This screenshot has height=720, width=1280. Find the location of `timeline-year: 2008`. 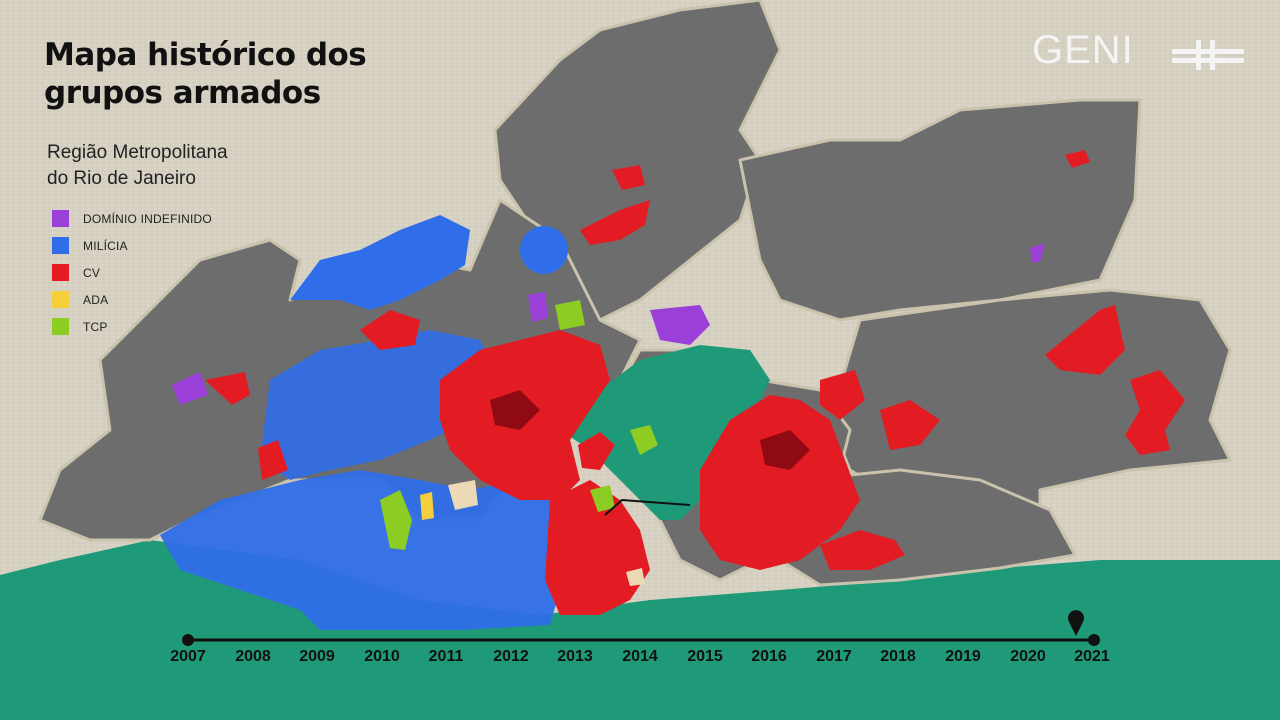

timeline-year: 2008 is located at coordinates (253, 656).